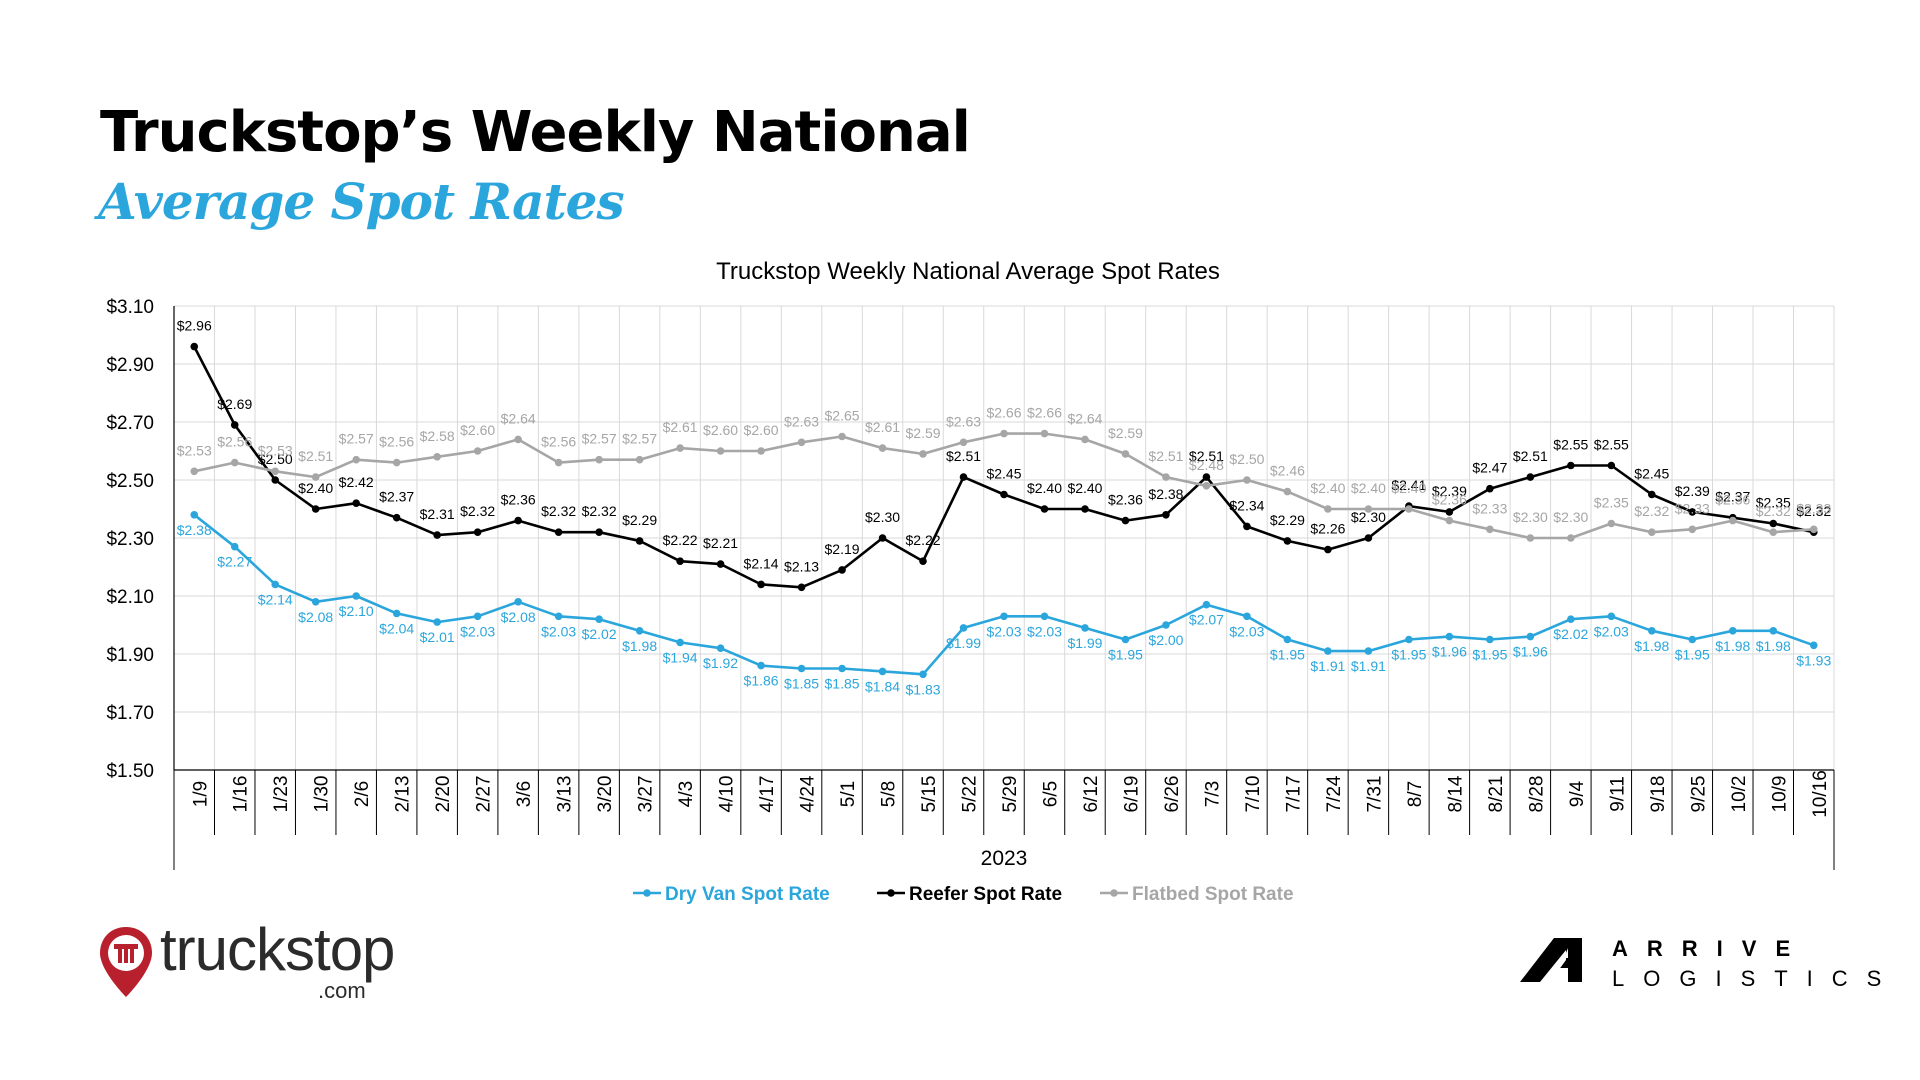 The image size is (1920, 1080). What do you see at coordinates (130, 307) in the screenshot?
I see `y-tick-label: $3.10` at bounding box center [130, 307].